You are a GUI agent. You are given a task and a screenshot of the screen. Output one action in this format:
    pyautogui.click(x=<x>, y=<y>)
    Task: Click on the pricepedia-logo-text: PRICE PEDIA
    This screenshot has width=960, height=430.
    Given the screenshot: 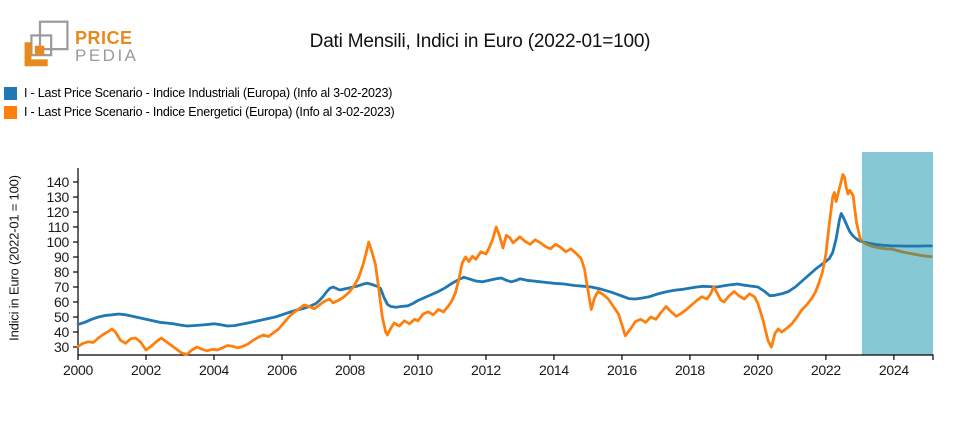 What is the action you would take?
    pyautogui.click(x=107, y=46)
    